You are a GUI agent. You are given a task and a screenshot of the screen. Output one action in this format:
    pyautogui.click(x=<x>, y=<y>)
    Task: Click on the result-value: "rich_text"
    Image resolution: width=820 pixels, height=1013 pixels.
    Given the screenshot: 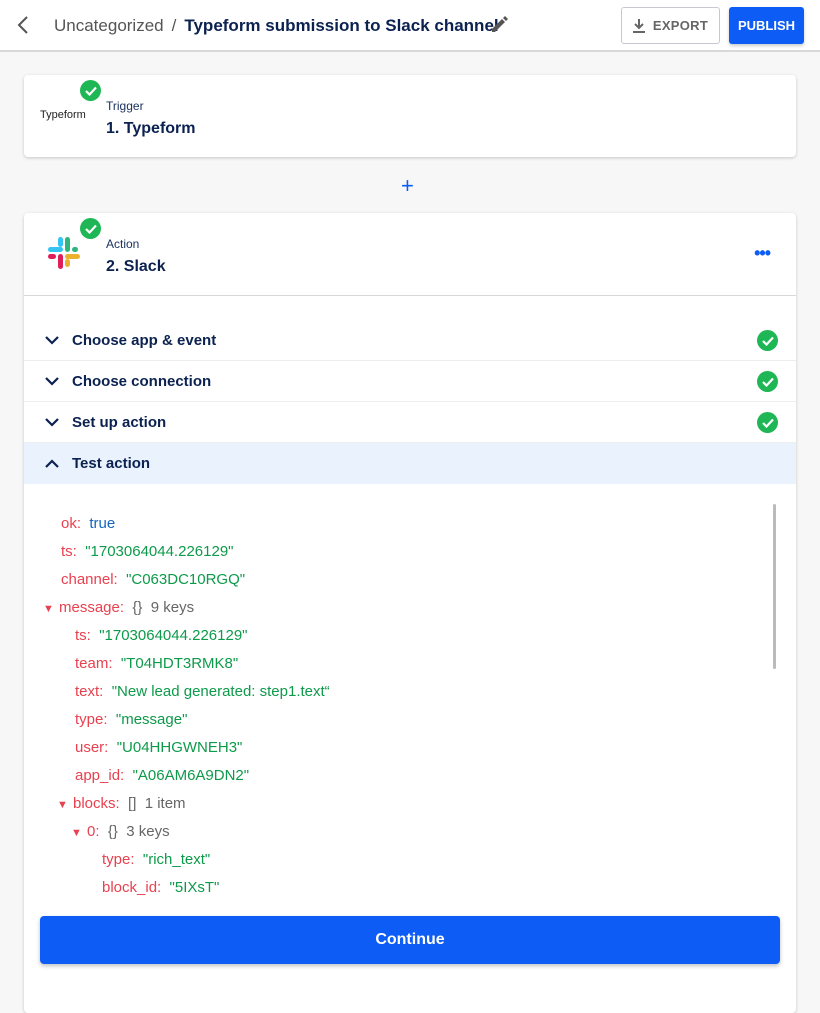 What is the action you would take?
    pyautogui.click(x=176, y=859)
    